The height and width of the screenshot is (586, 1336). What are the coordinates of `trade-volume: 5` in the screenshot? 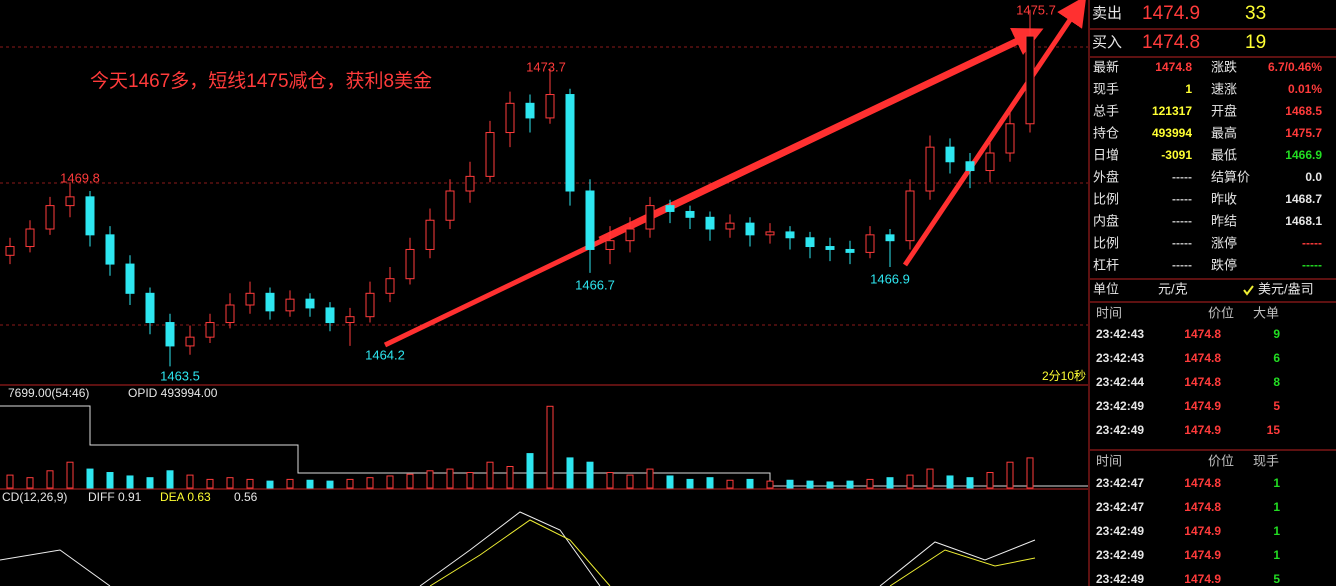 It's located at (1276, 579).